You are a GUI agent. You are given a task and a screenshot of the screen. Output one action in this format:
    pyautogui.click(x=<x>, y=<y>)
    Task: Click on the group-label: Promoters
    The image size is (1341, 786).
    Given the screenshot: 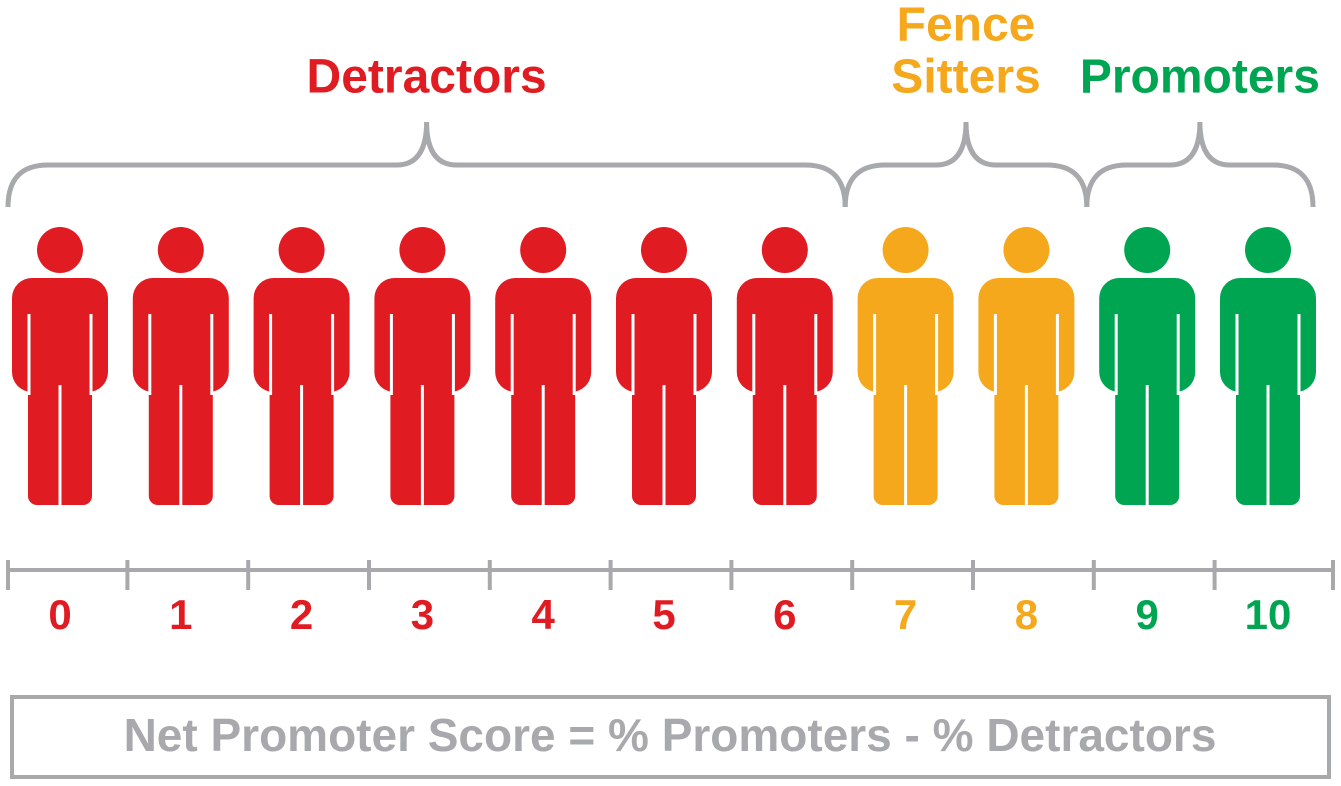 What is the action you would take?
    pyautogui.click(x=1200, y=77)
    